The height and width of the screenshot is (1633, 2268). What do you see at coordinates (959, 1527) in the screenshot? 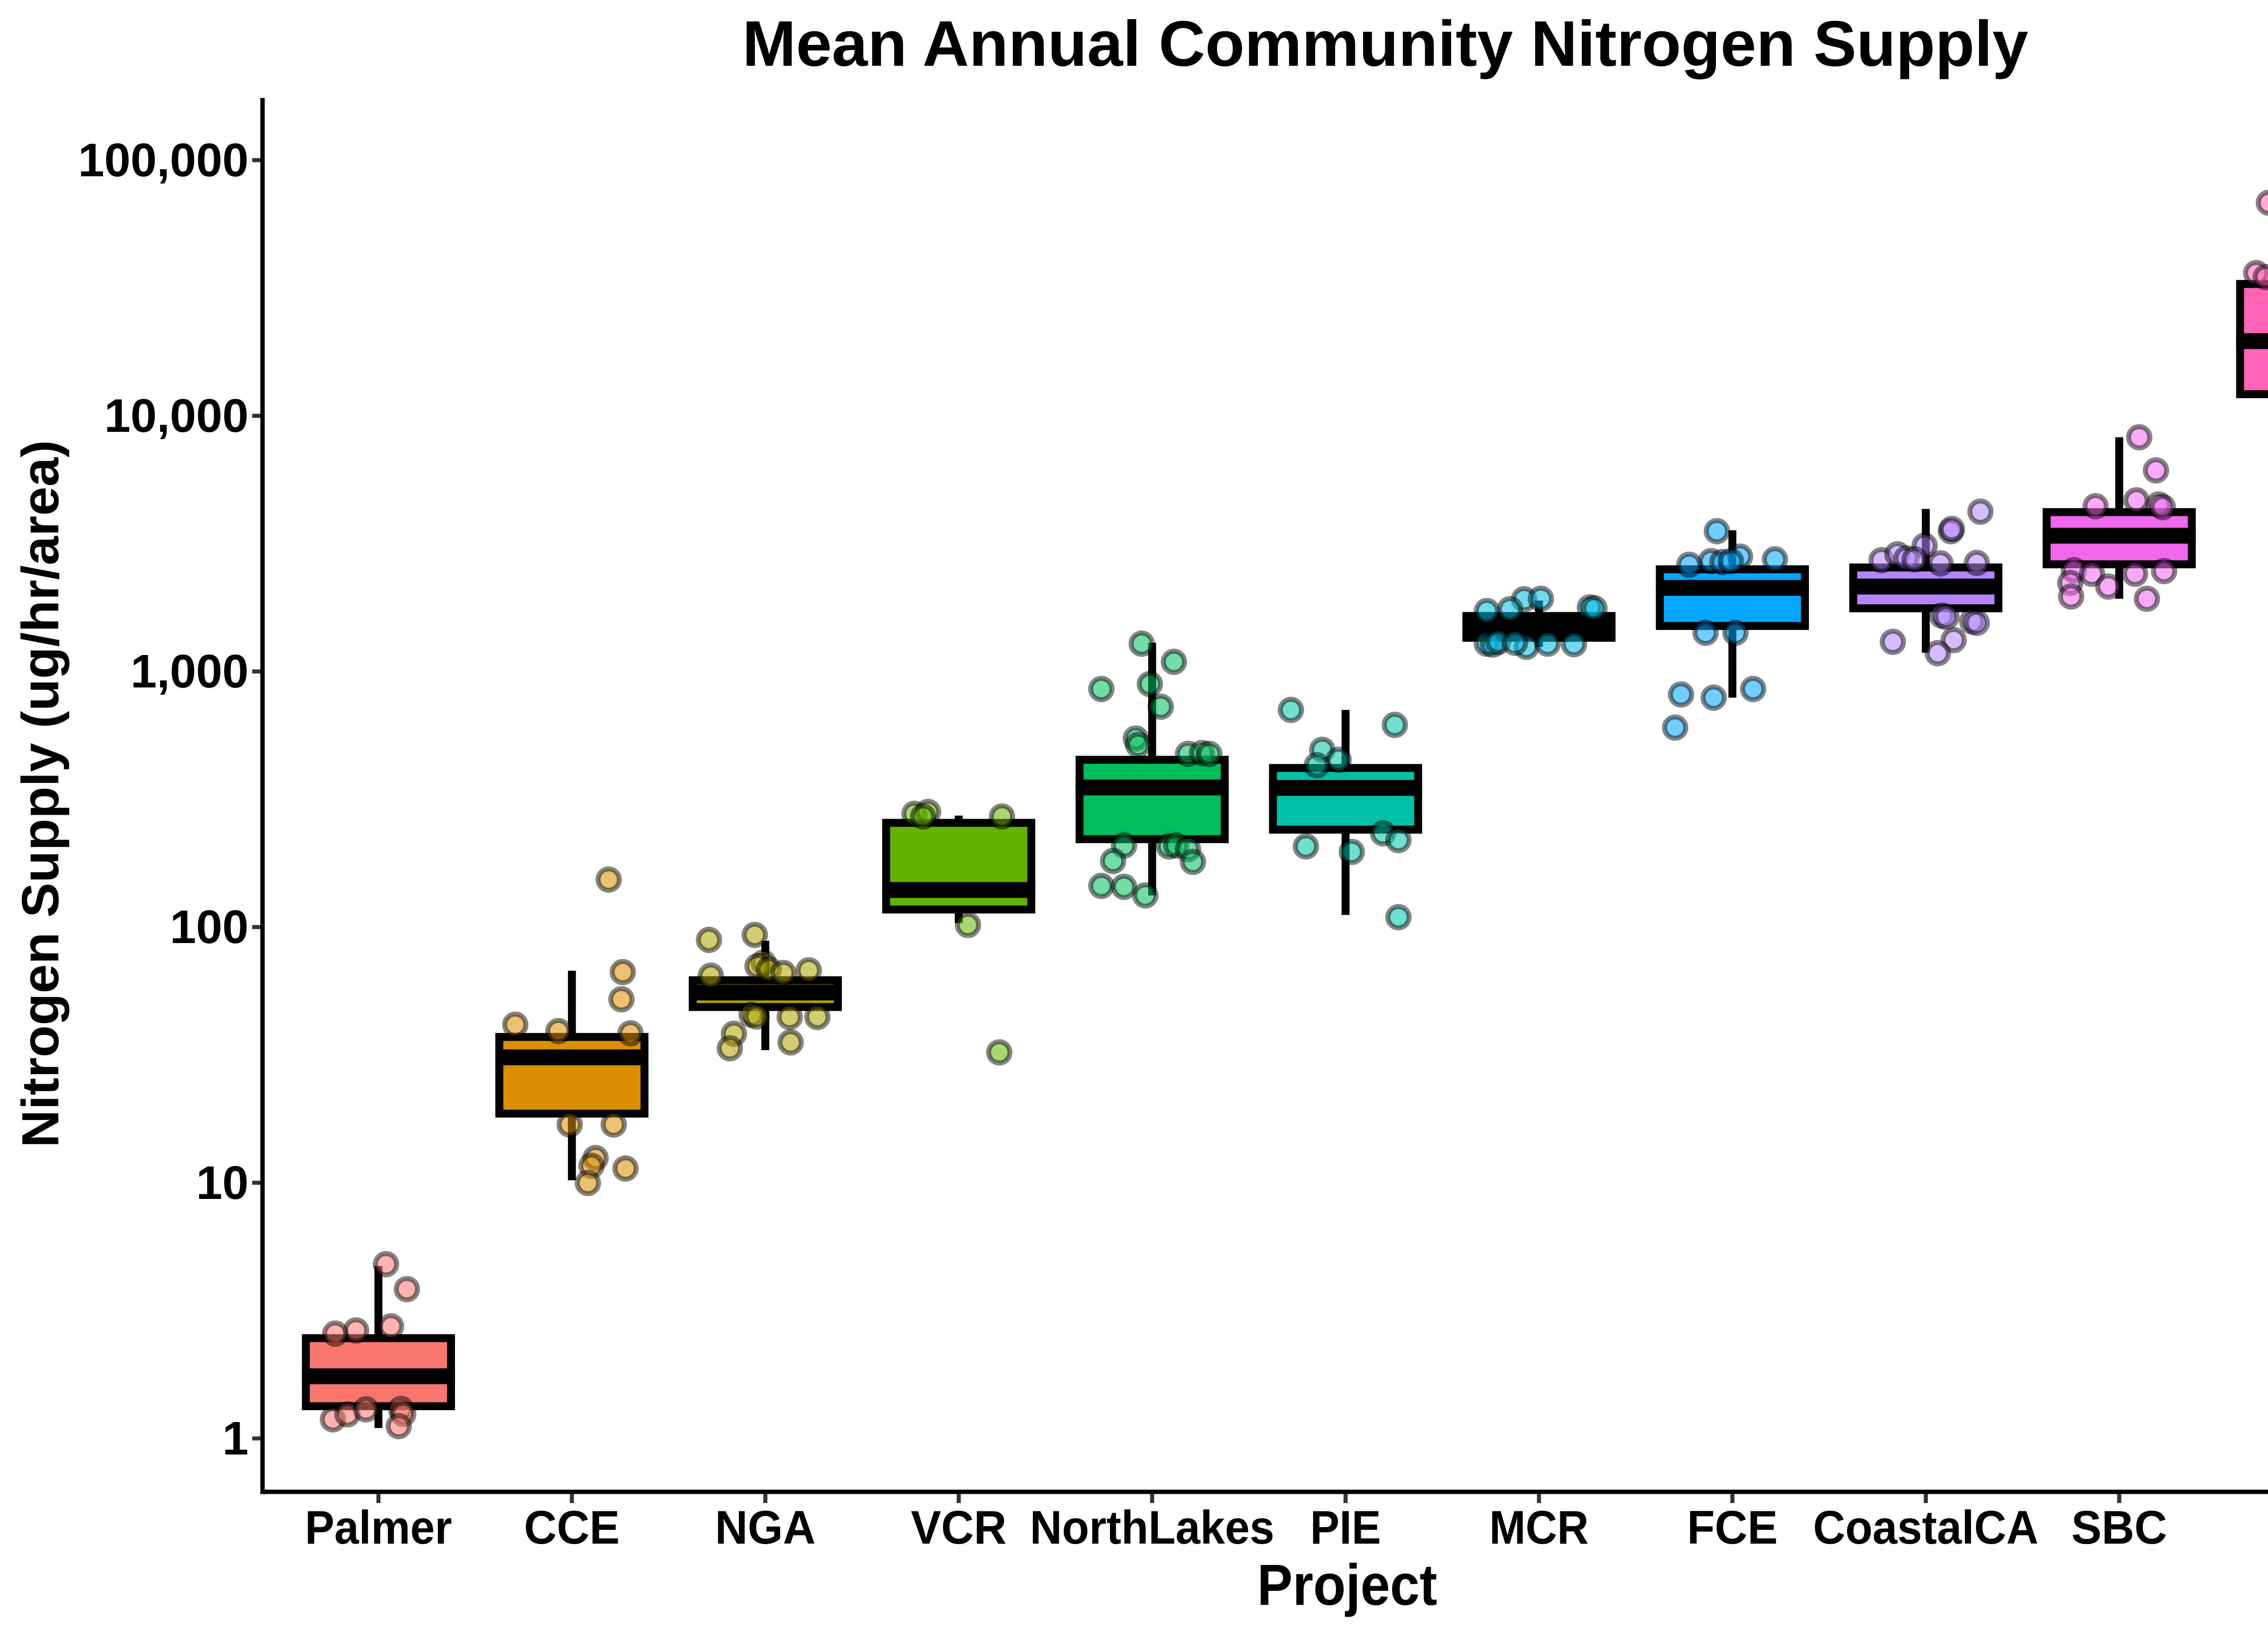
I see `svg-text: VCR` at bounding box center [959, 1527].